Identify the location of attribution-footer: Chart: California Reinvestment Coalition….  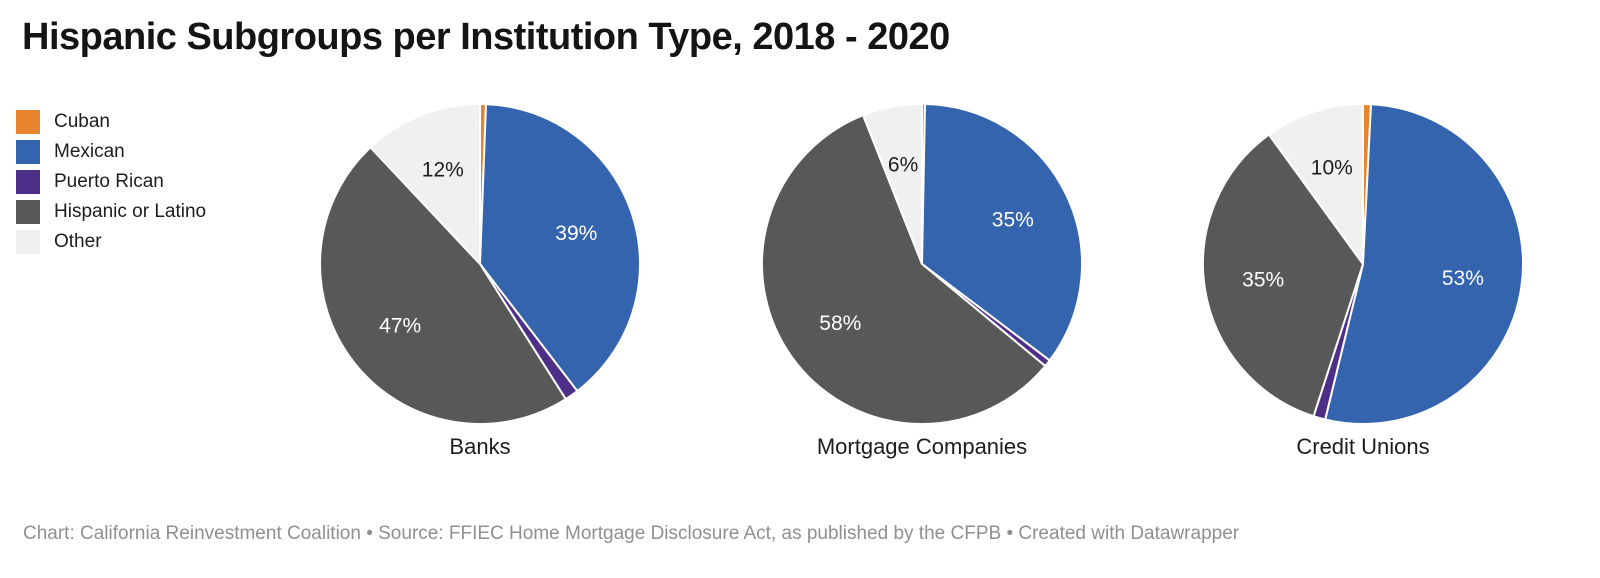
(631, 533).